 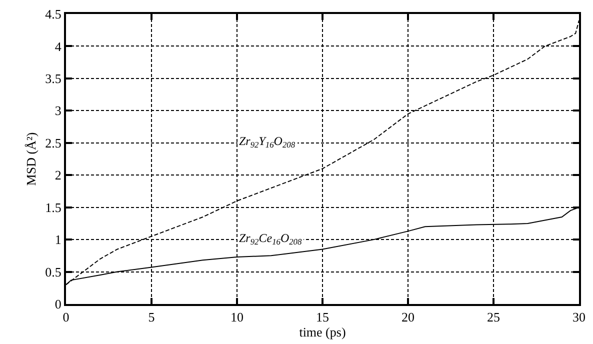 What do you see at coordinates (579, 317) in the screenshot?
I see `x-tick-label: 30` at bounding box center [579, 317].